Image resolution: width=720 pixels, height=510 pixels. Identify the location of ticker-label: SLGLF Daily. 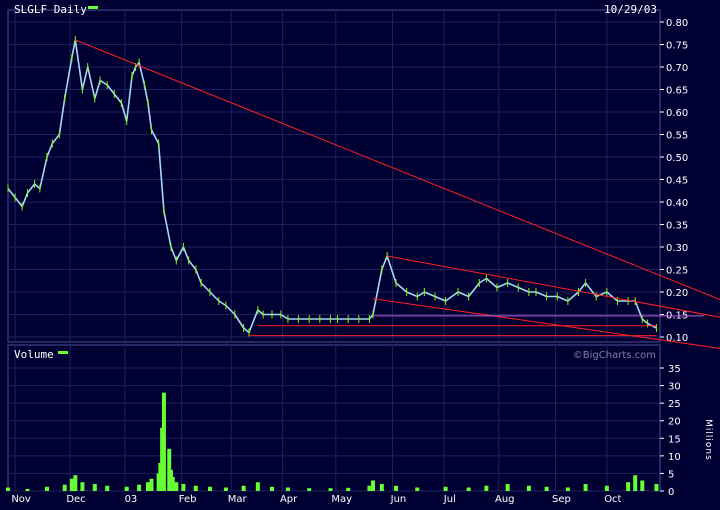
(50, 9).